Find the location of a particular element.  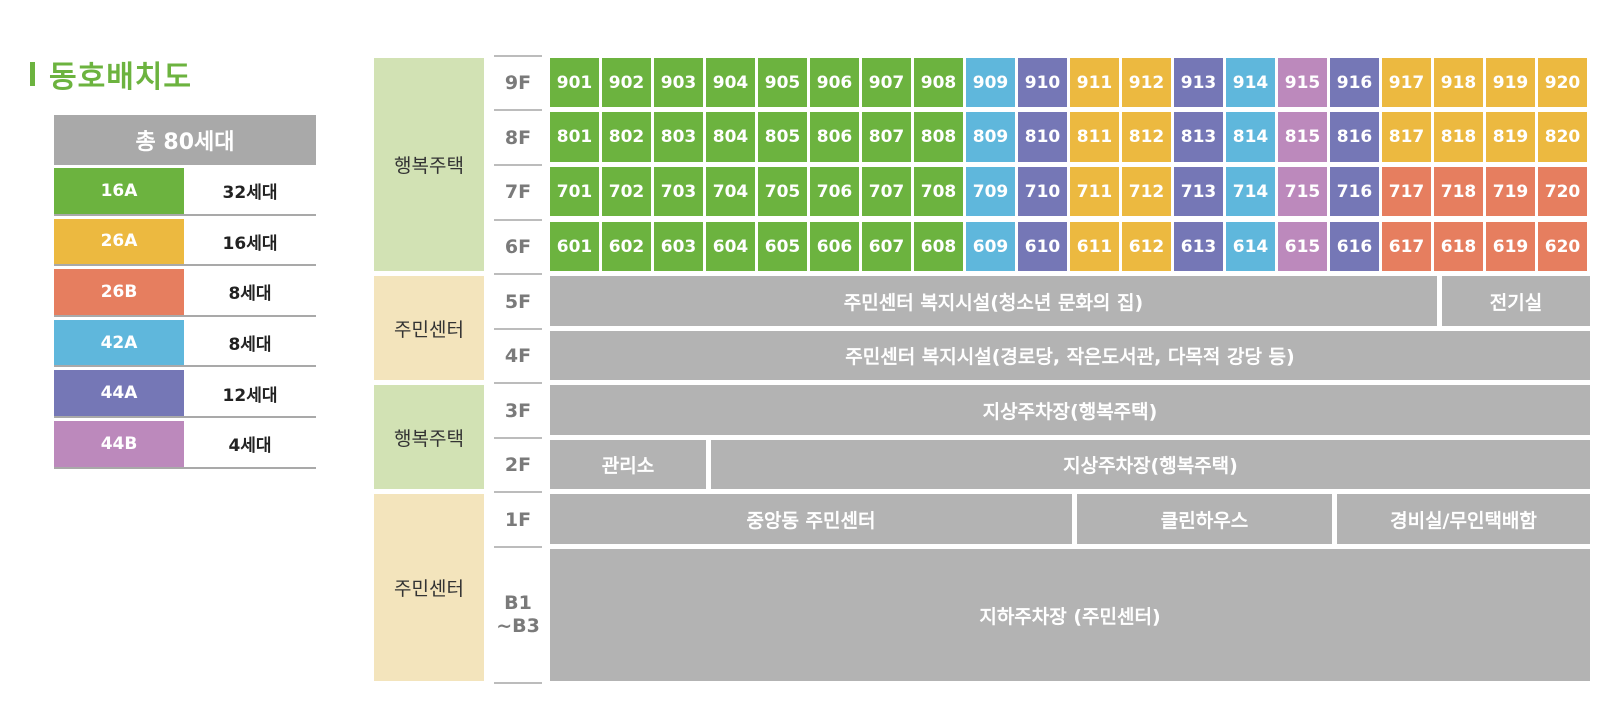

unit-cell: 709 is located at coordinates (990, 191).